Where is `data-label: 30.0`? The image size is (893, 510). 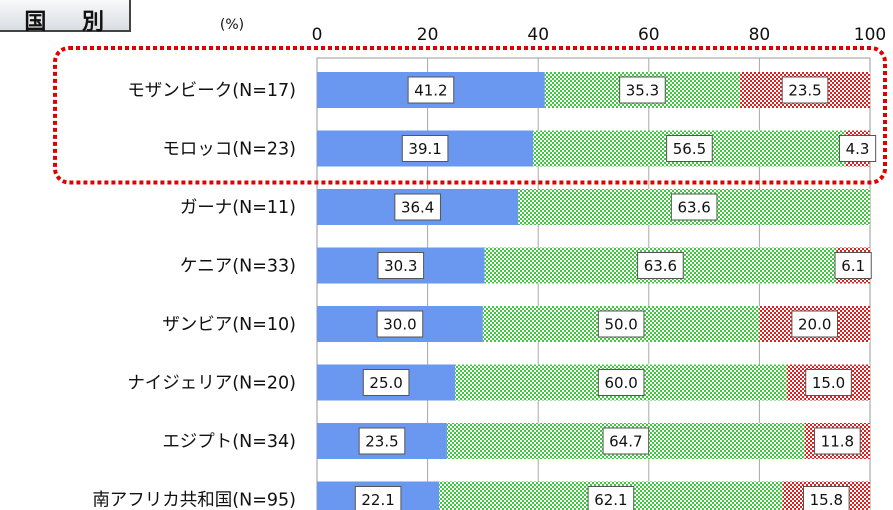
data-label: 30.0 is located at coordinates (399, 325).